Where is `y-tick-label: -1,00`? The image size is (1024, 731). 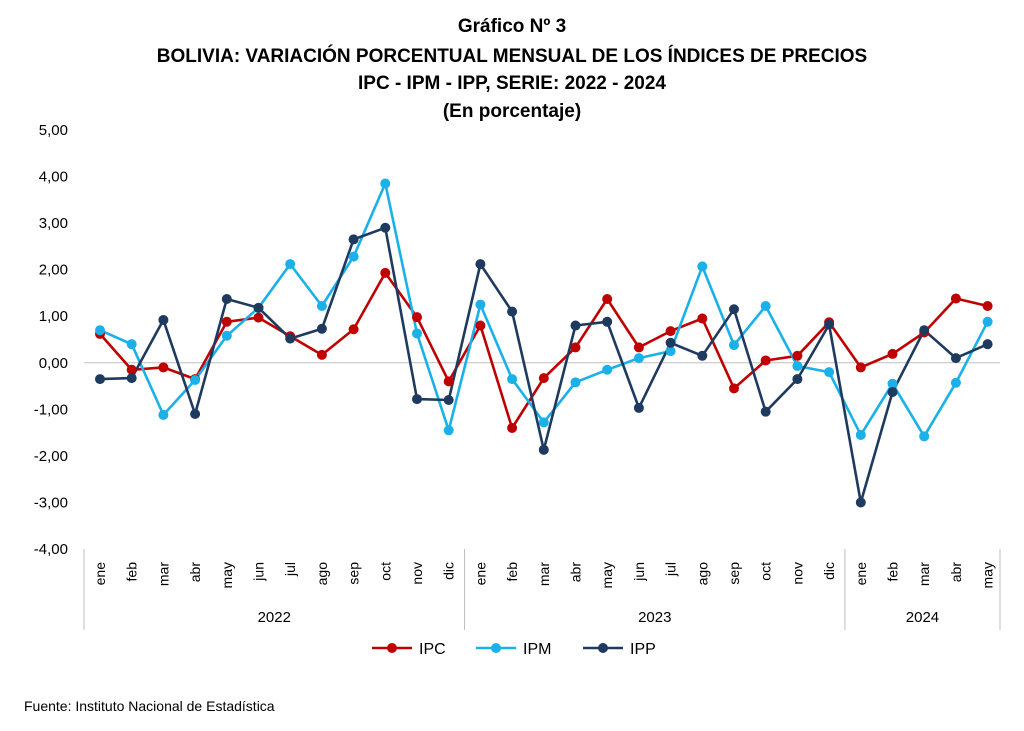 y-tick-label: -1,00 is located at coordinates (51, 409).